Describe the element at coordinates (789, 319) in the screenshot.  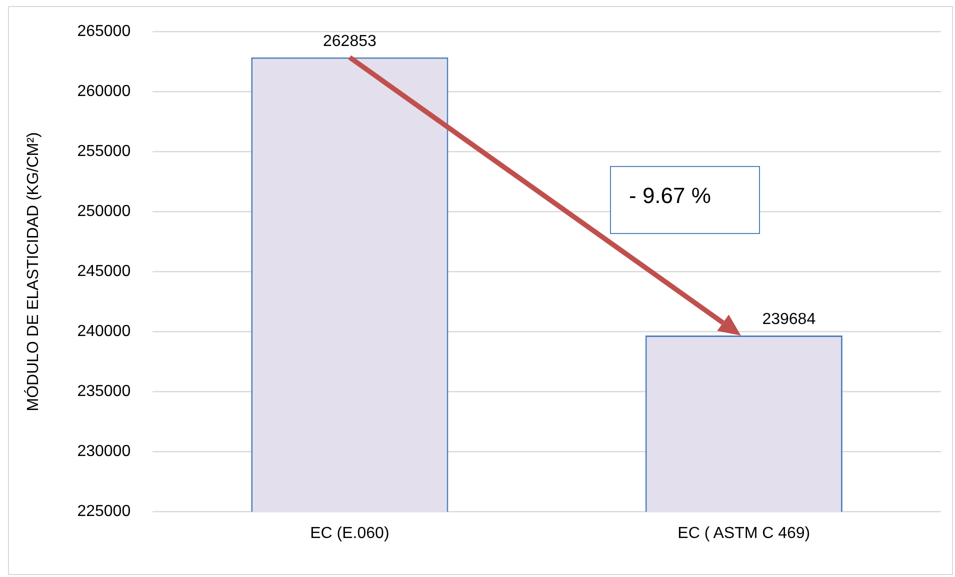
I see `data-label: 239684` at that location.